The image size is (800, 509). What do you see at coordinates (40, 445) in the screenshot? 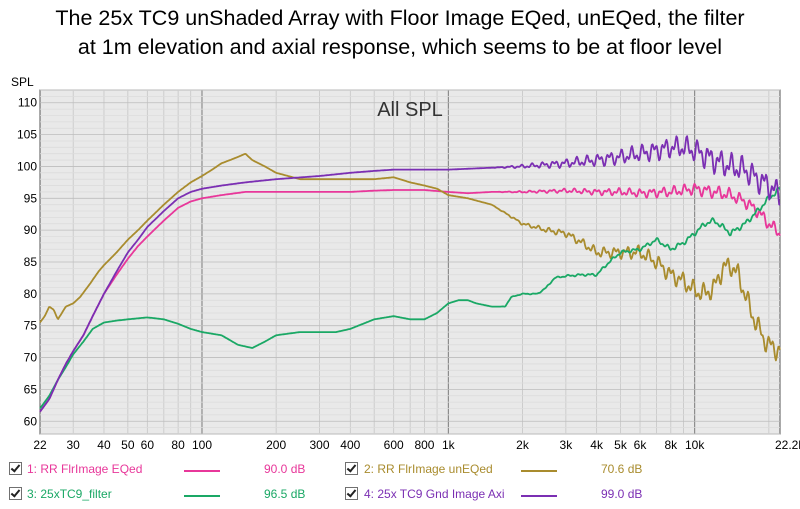
I see `x-tick-label: 22` at bounding box center [40, 445].